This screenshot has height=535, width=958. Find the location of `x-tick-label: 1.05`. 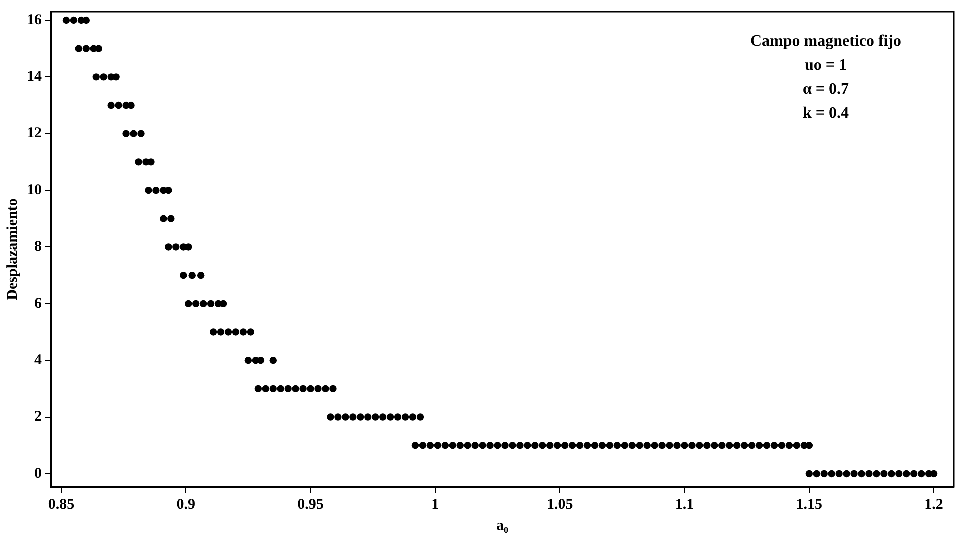

x-tick-label: 1.05 is located at coordinates (560, 504).